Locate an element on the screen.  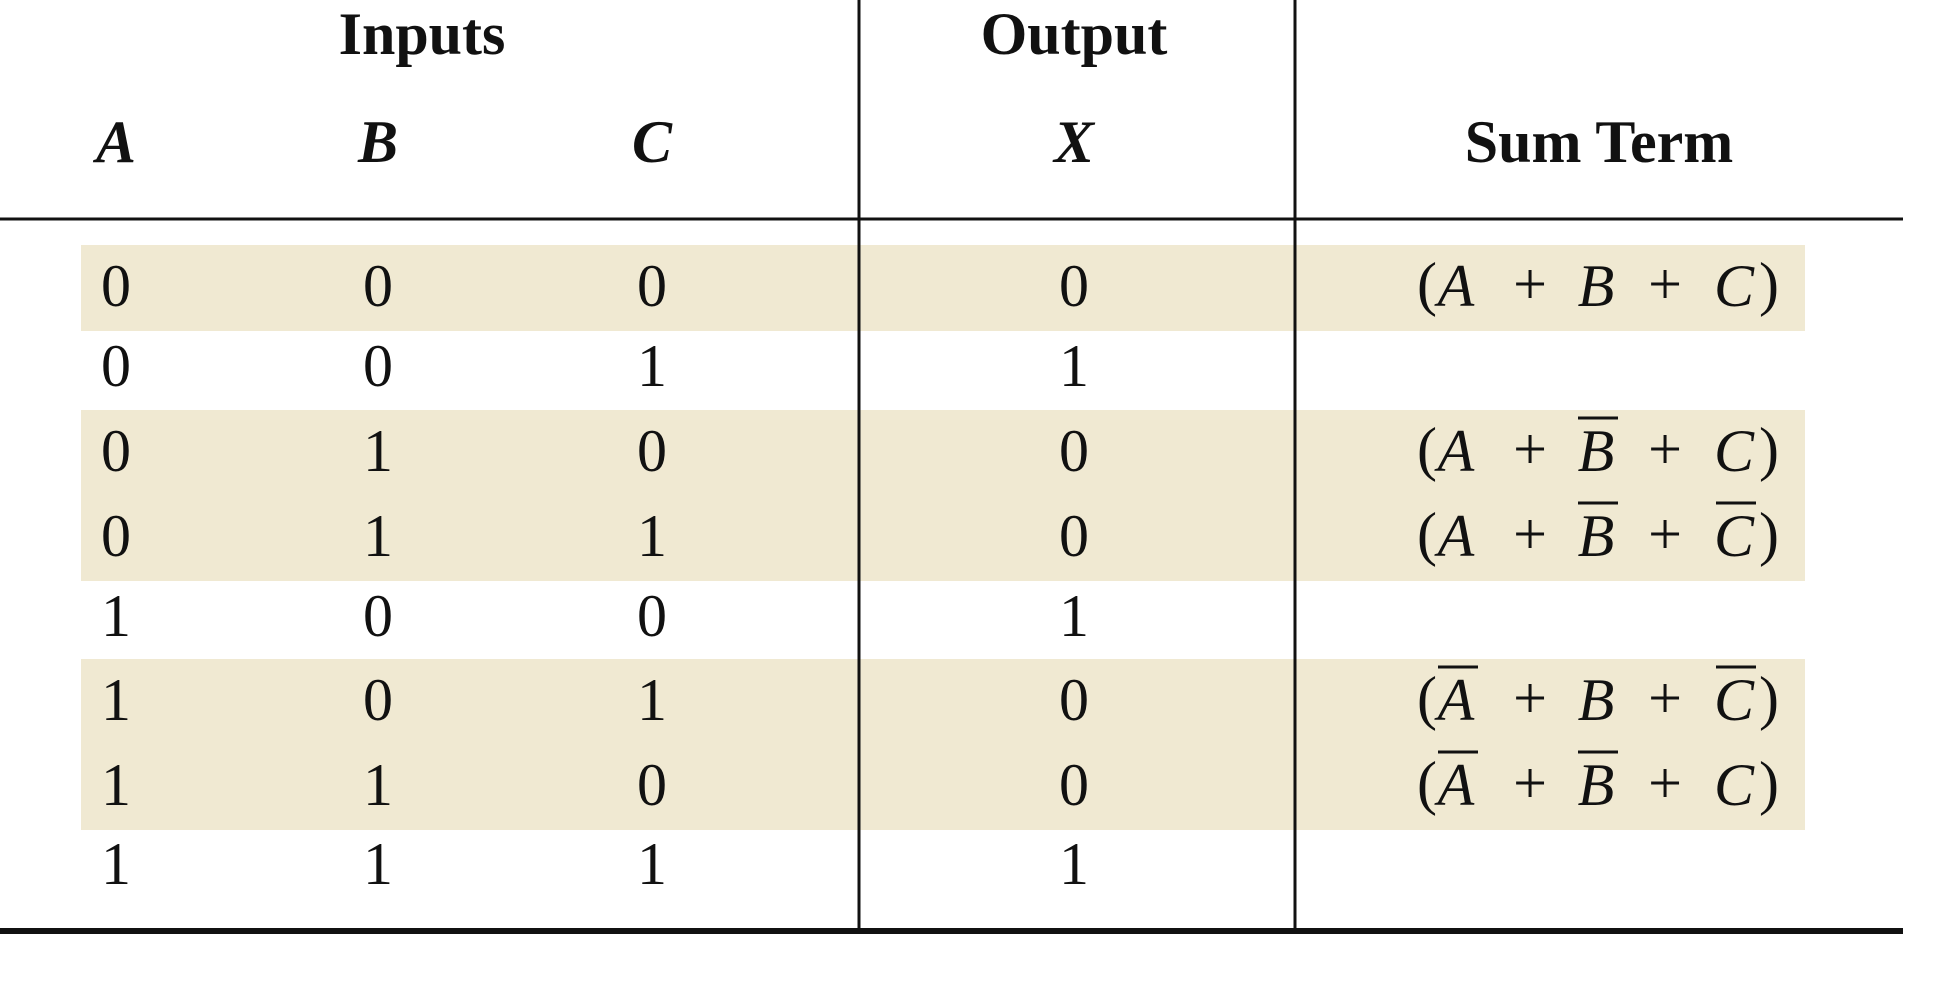
group-header: Inputs is located at coordinates (422, 34).